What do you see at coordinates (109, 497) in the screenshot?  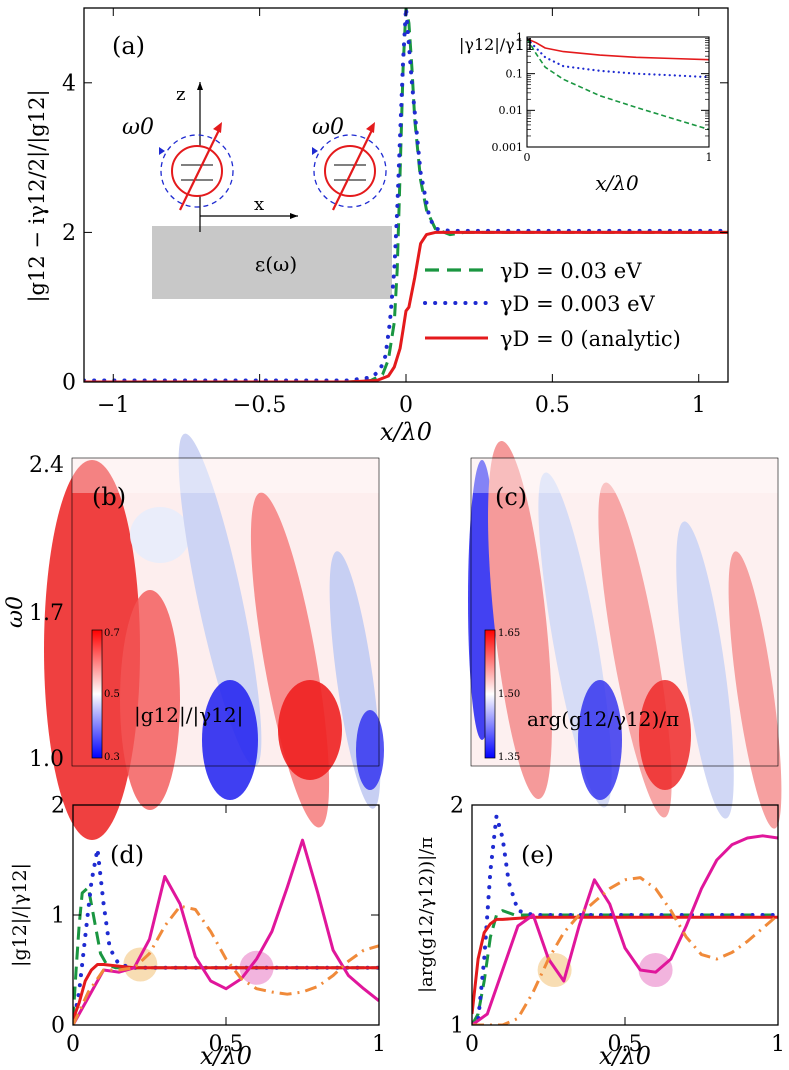 I see `panel-b-label: (b)` at bounding box center [109, 497].